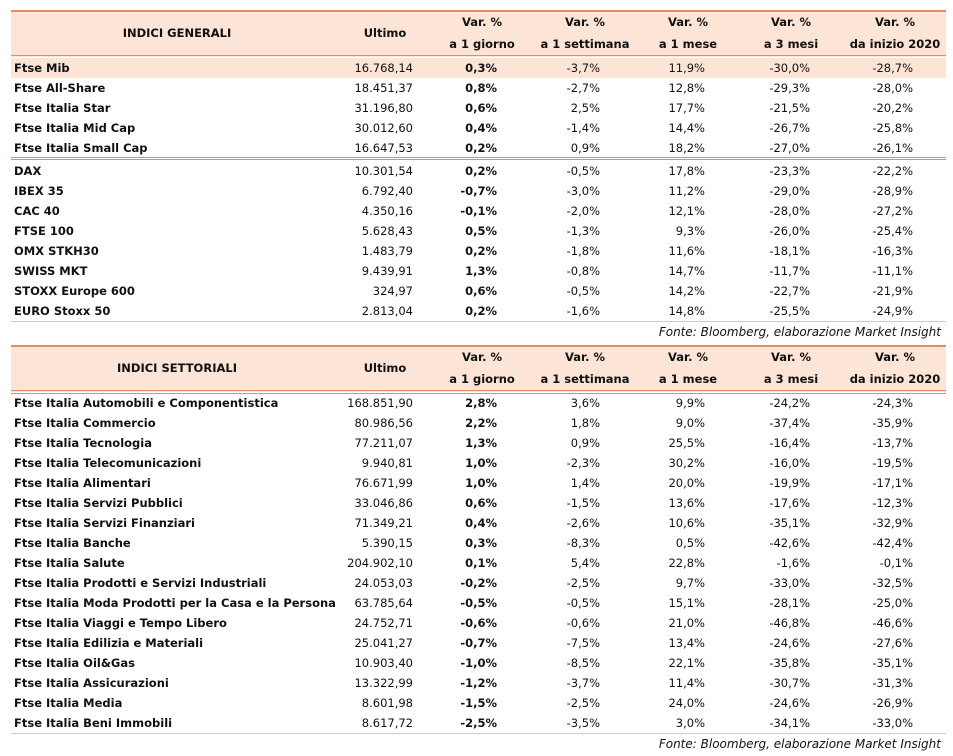  What do you see at coordinates (789, 703) in the screenshot?
I see `cell: -24,6%` at bounding box center [789, 703].